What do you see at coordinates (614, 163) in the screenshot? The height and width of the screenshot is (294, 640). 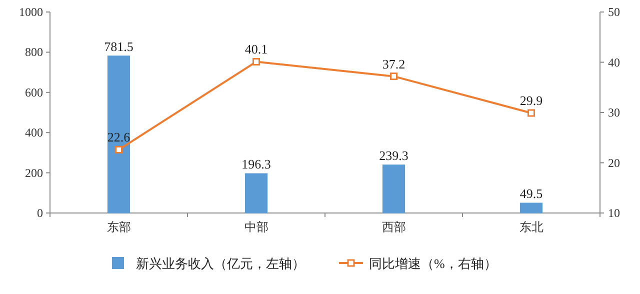 I see `y2-tick-label: 20` at bounding box center [614, 163].